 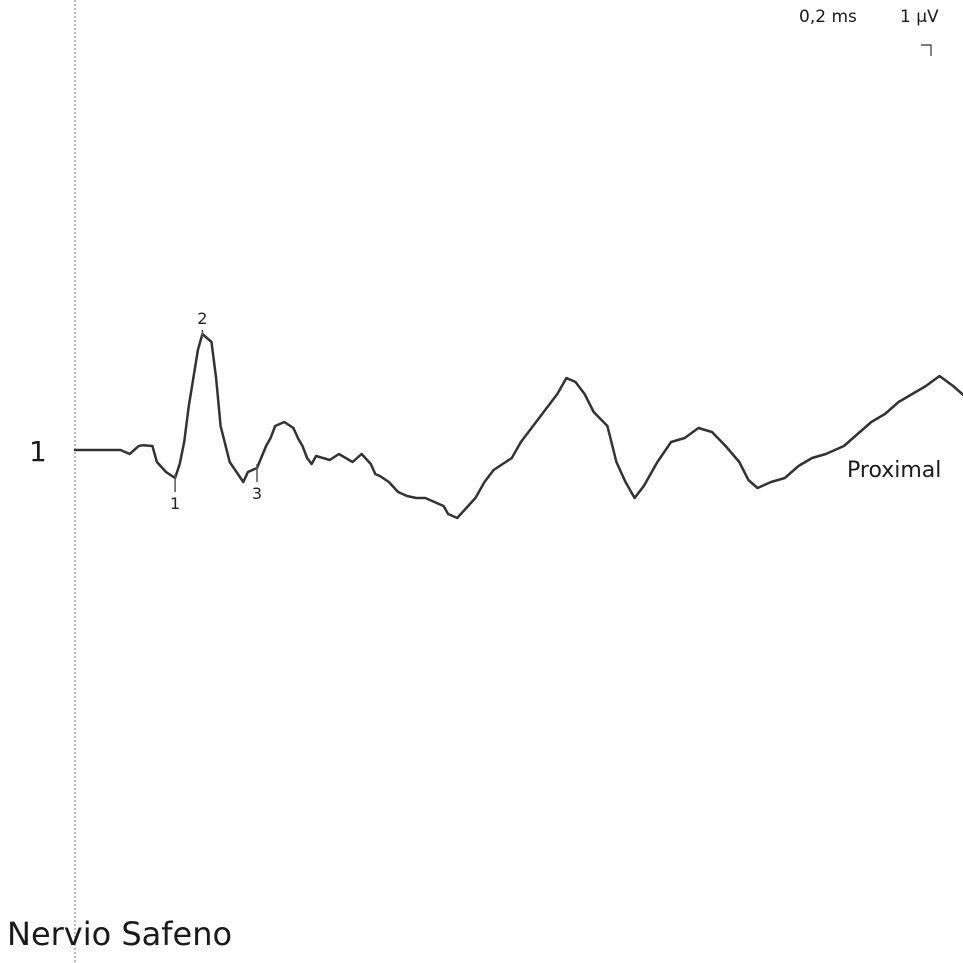 I want to click on nerve-title: Nervio Safeno, so click(x=120, y=934).